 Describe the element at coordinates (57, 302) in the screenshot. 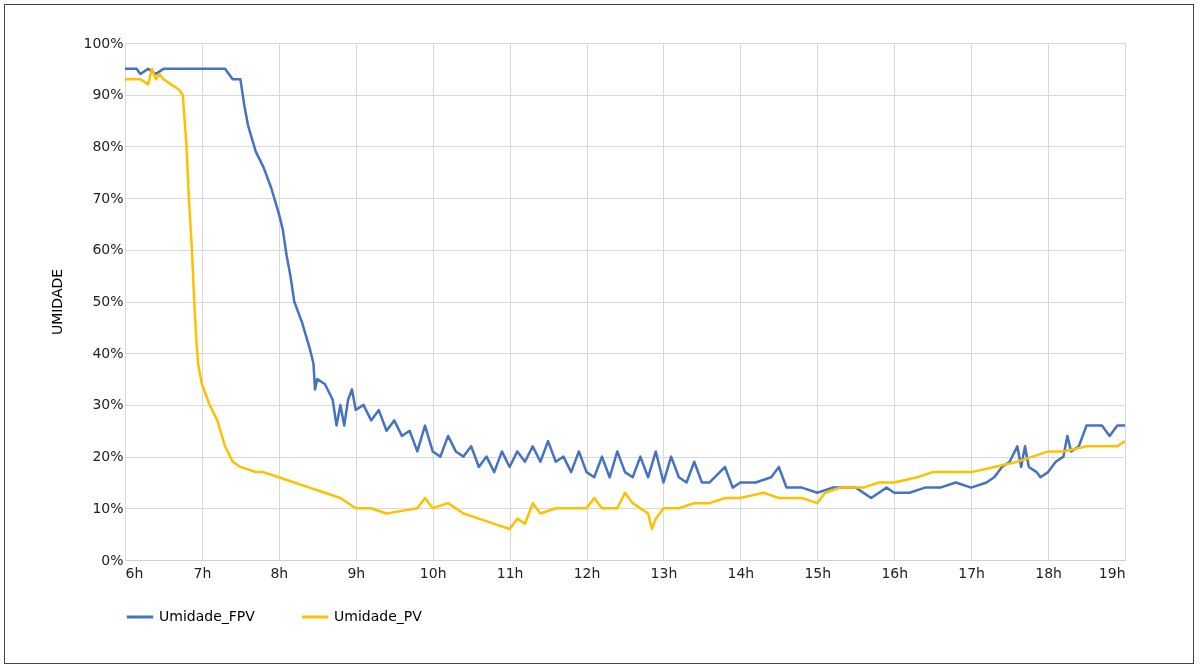

I see `y-axis-title: UMIDADE` at that location.